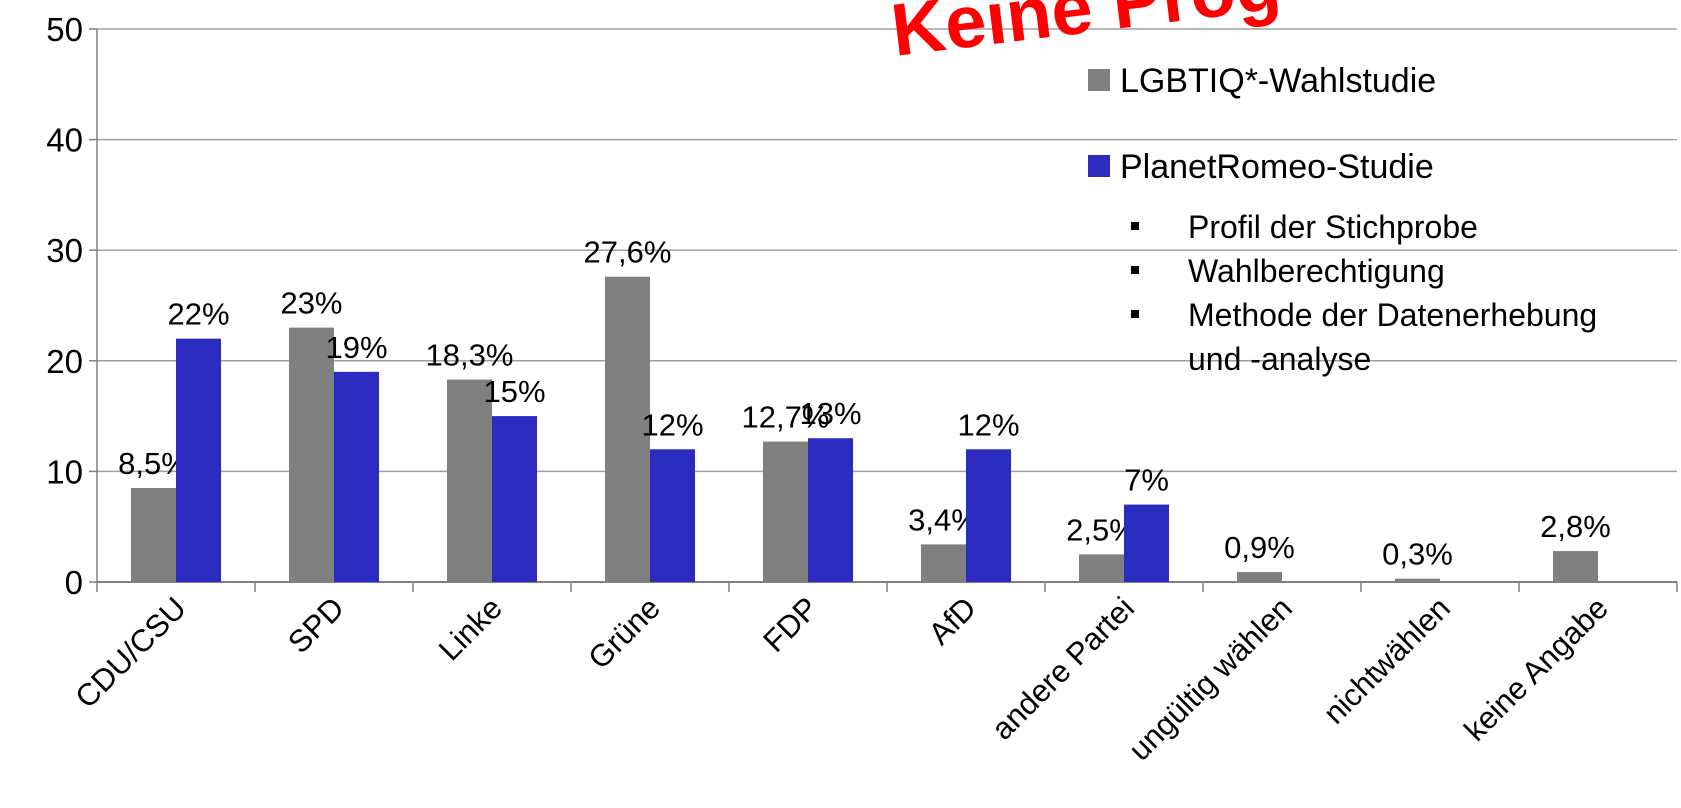  Describe the element at coordinates (1417, 554) in the screenshot. I see `data-label: 0,3%` at that location.